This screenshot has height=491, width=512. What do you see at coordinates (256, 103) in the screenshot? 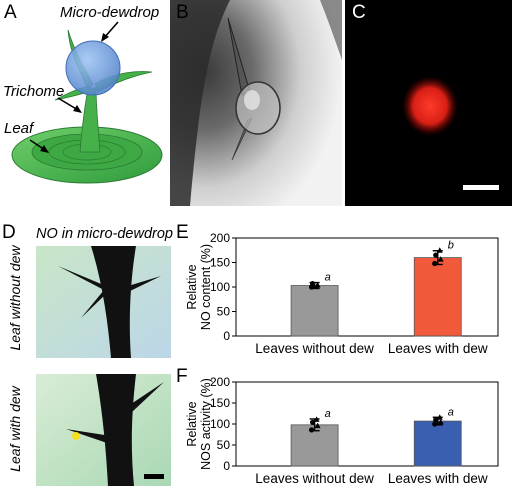
I see `brightfield-micrograph` at bounding box center [256, 103].